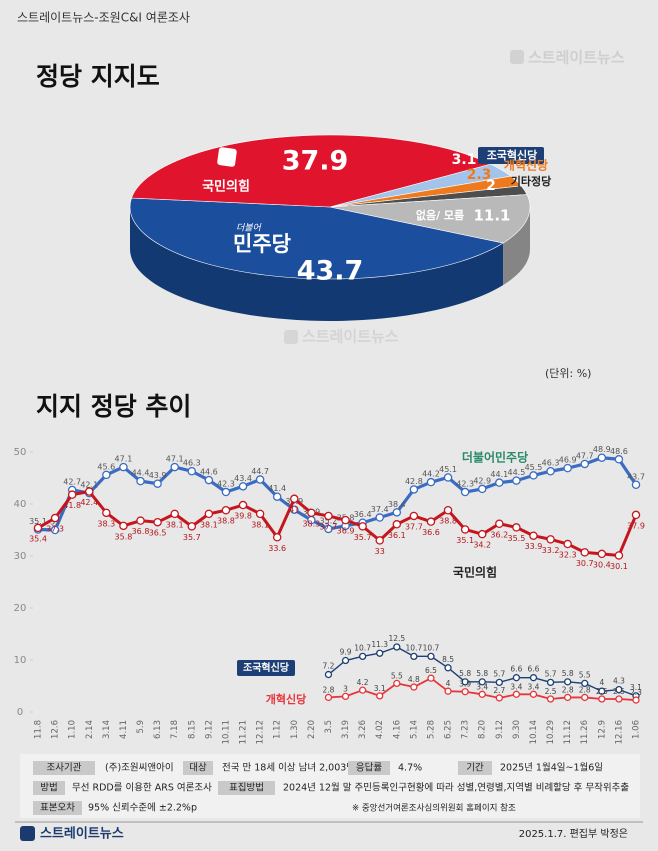 This screenshot has height=851, width=658. What do you see at coordinates (89, 502) in the screenshot?
I see `data-label: 42.4` at bounding box center [89, 502].